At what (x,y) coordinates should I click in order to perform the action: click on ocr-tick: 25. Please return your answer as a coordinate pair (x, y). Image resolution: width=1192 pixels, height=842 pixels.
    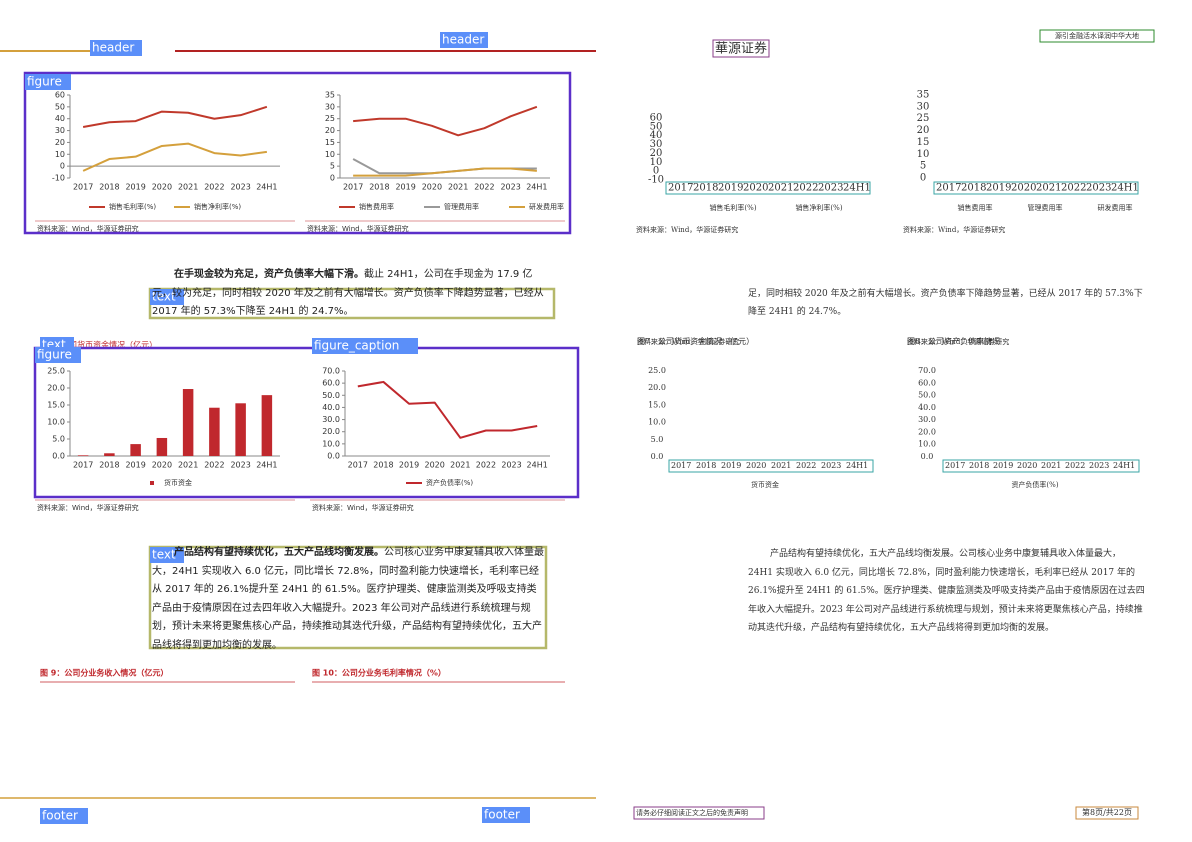
    Looking at the image, I should click on (923, 118).